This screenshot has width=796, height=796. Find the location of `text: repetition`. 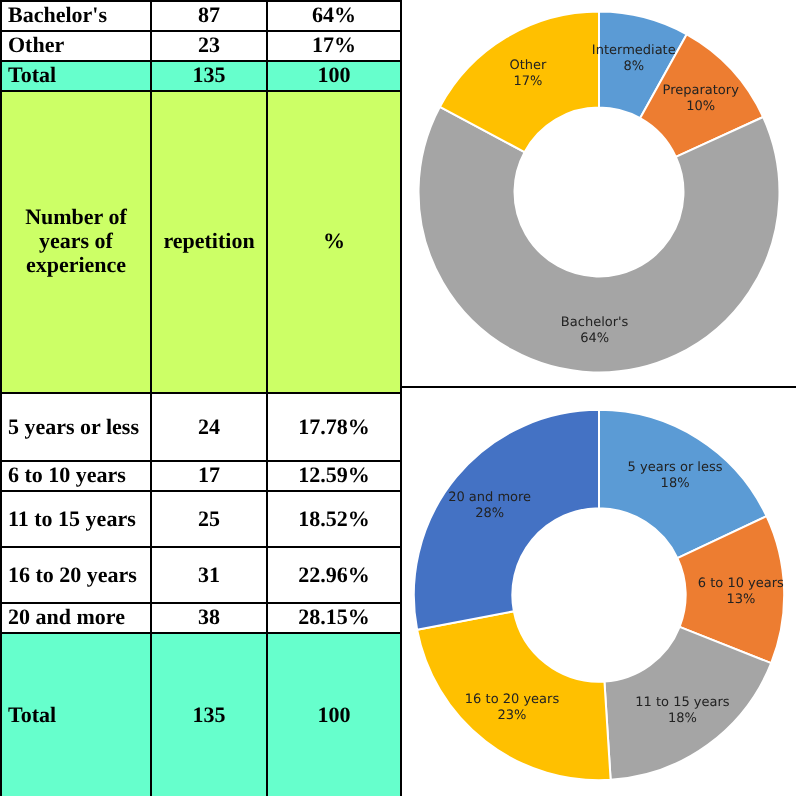

text: repetition is located at coordinates (209, 242).